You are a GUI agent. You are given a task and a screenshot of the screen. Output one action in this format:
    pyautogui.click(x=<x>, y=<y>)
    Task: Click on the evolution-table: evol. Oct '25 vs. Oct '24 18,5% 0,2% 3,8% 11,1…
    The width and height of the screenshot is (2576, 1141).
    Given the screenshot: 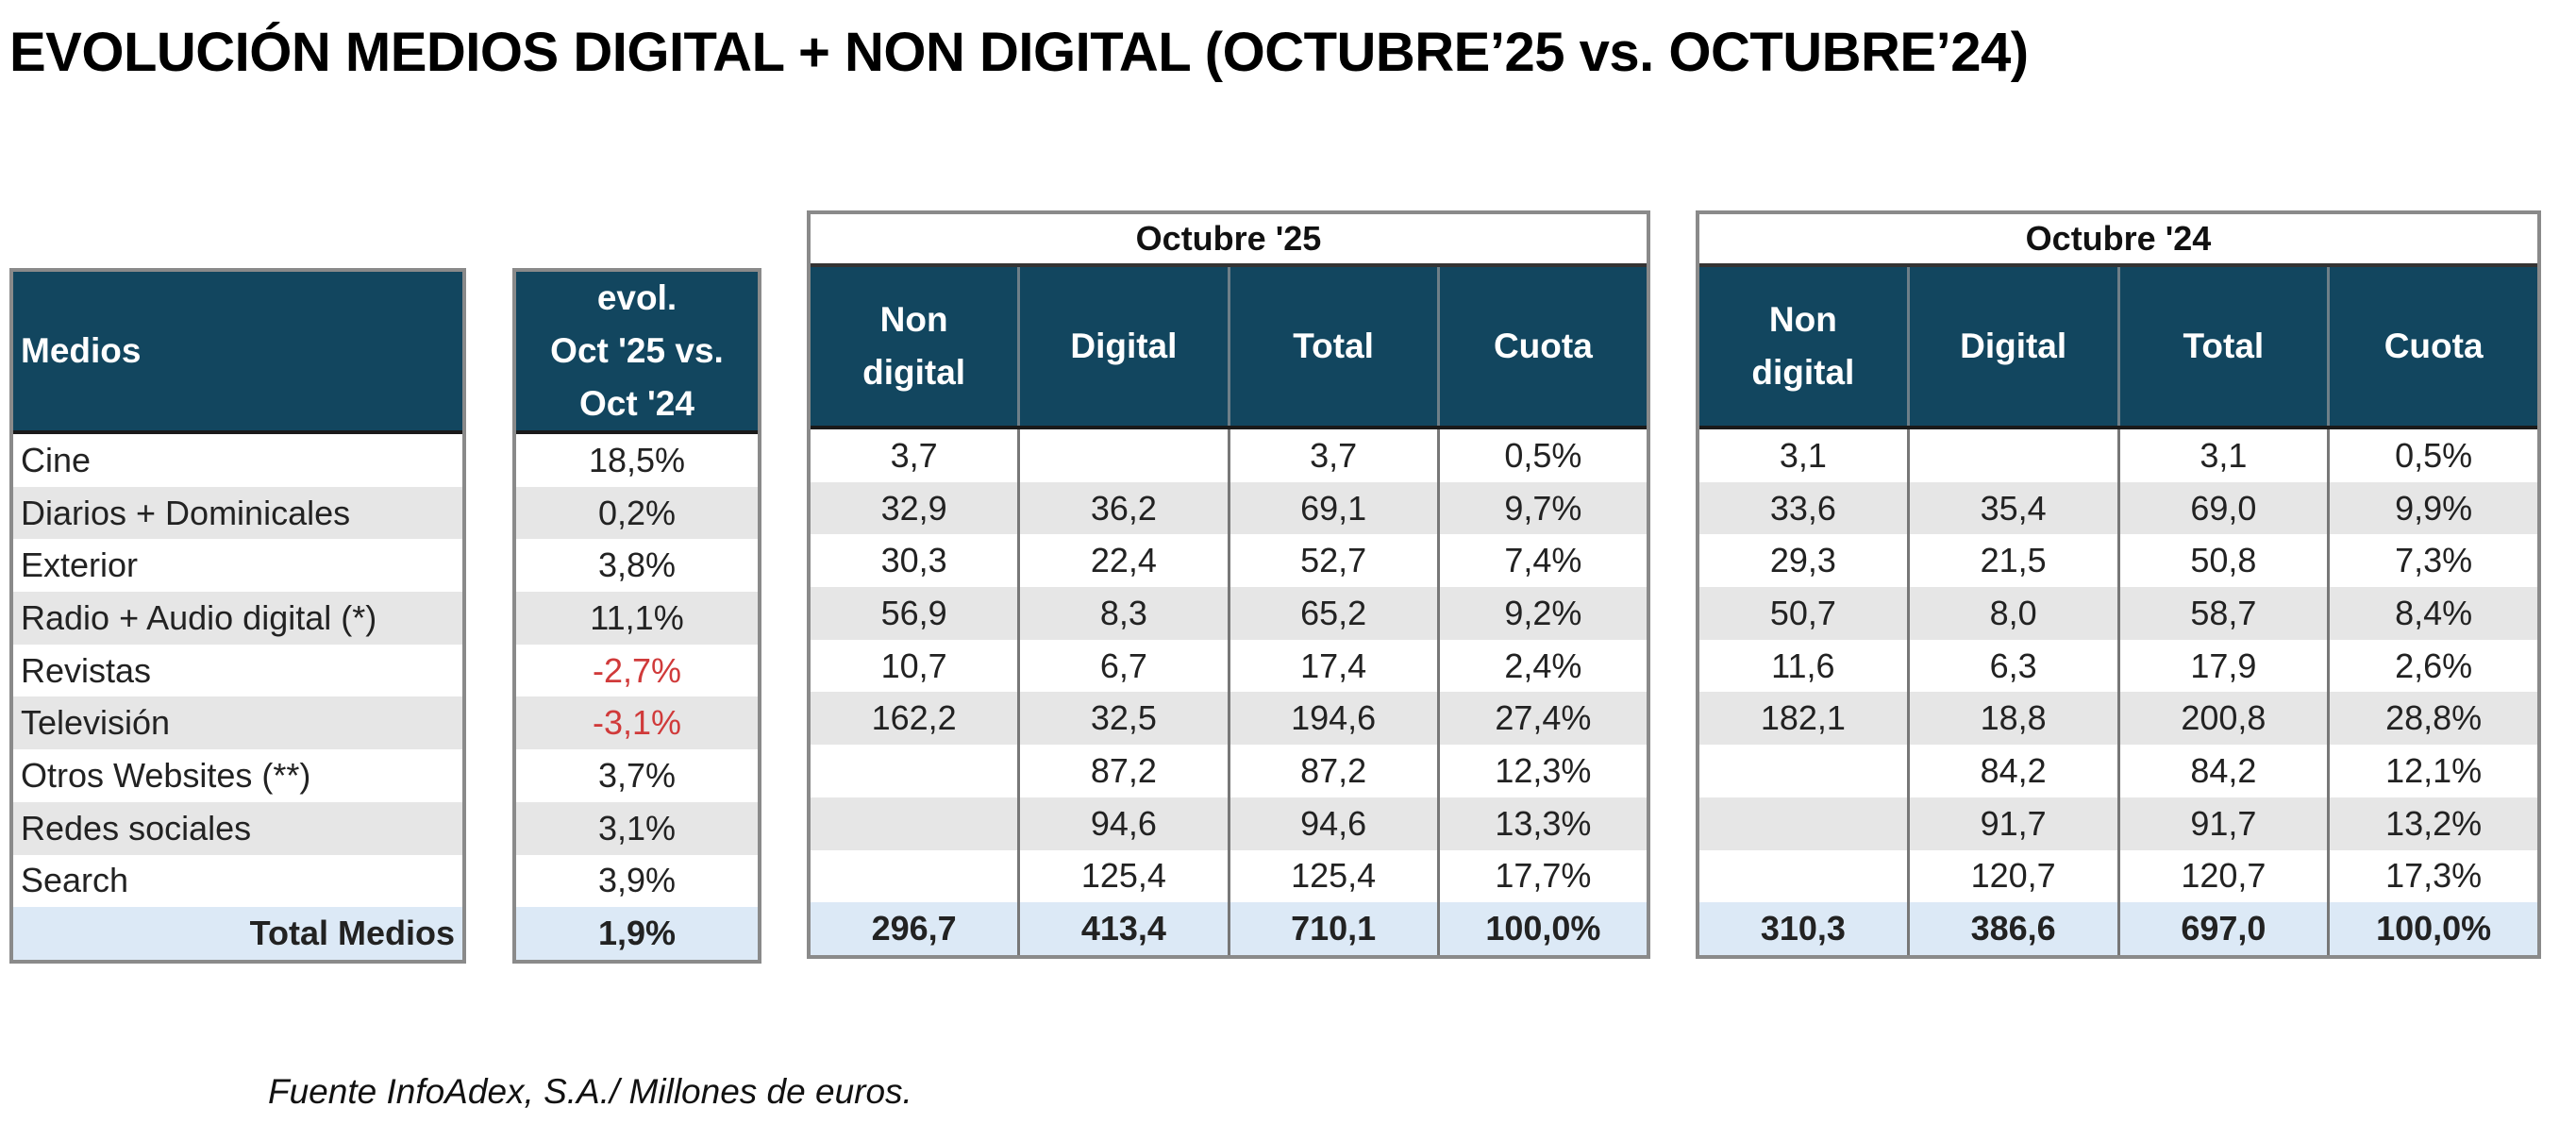 What is the action you would take?
    pyautogui.click(x=636, y=616)
    